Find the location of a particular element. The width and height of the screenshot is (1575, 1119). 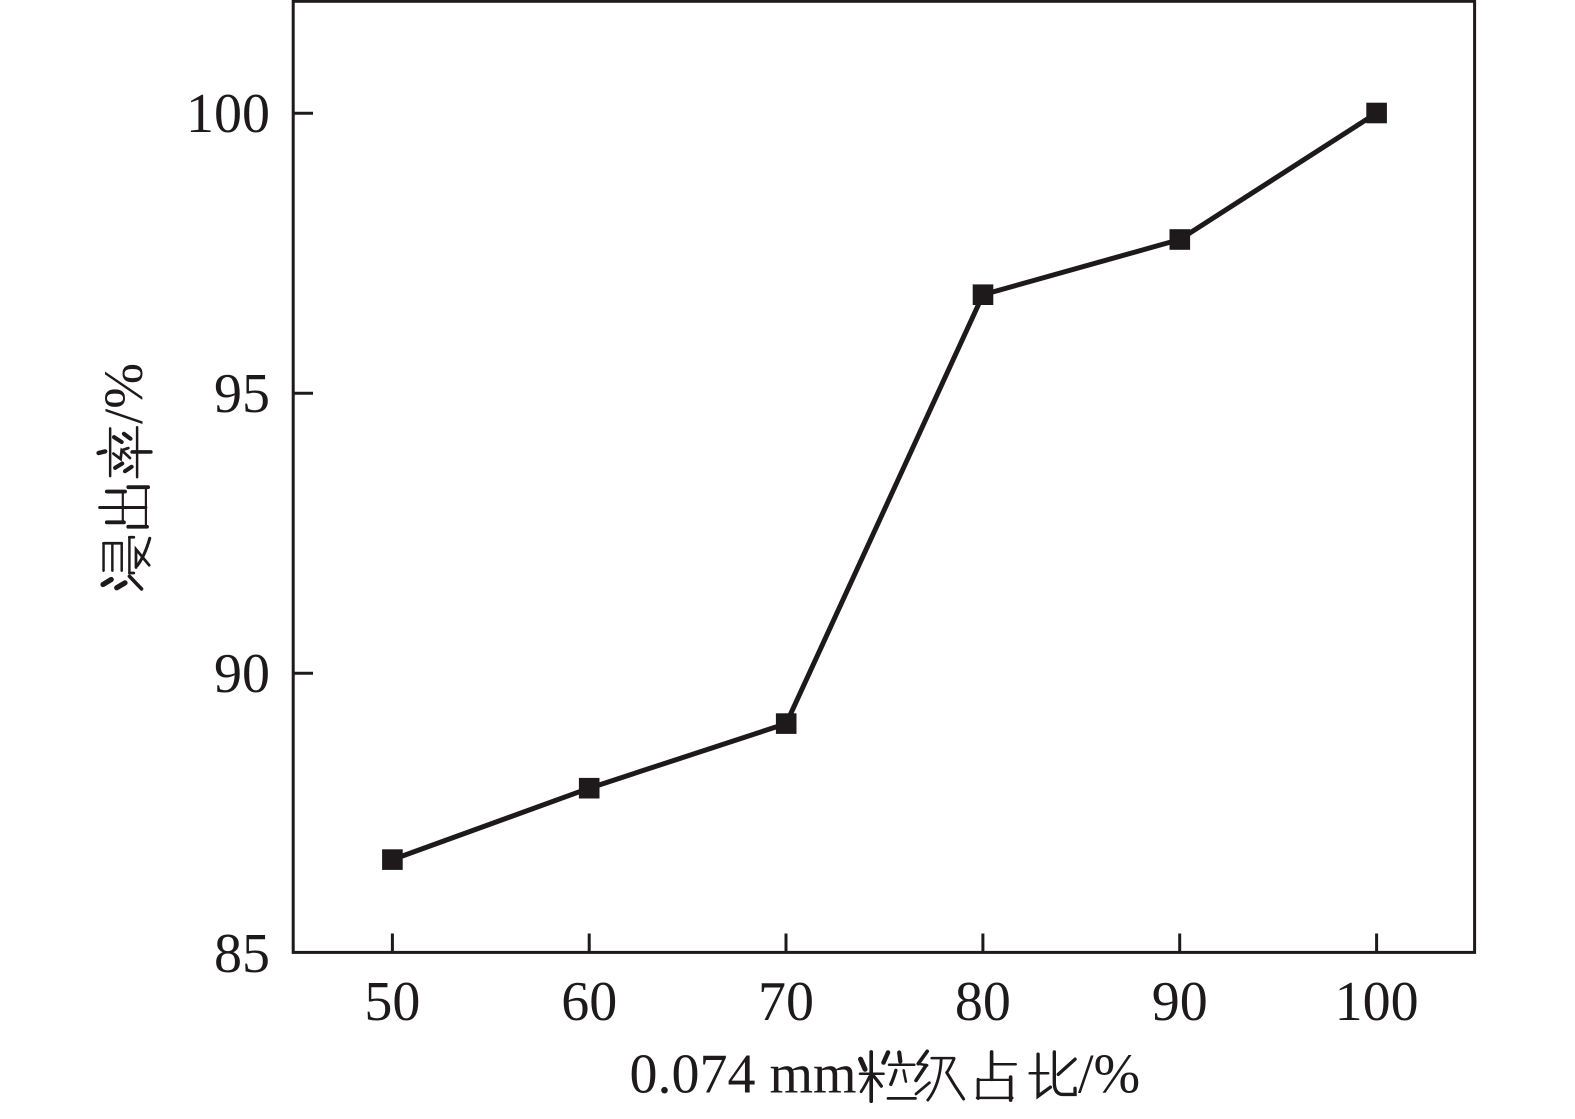

svg-text: 80 is located at coordinates (983, 1002).